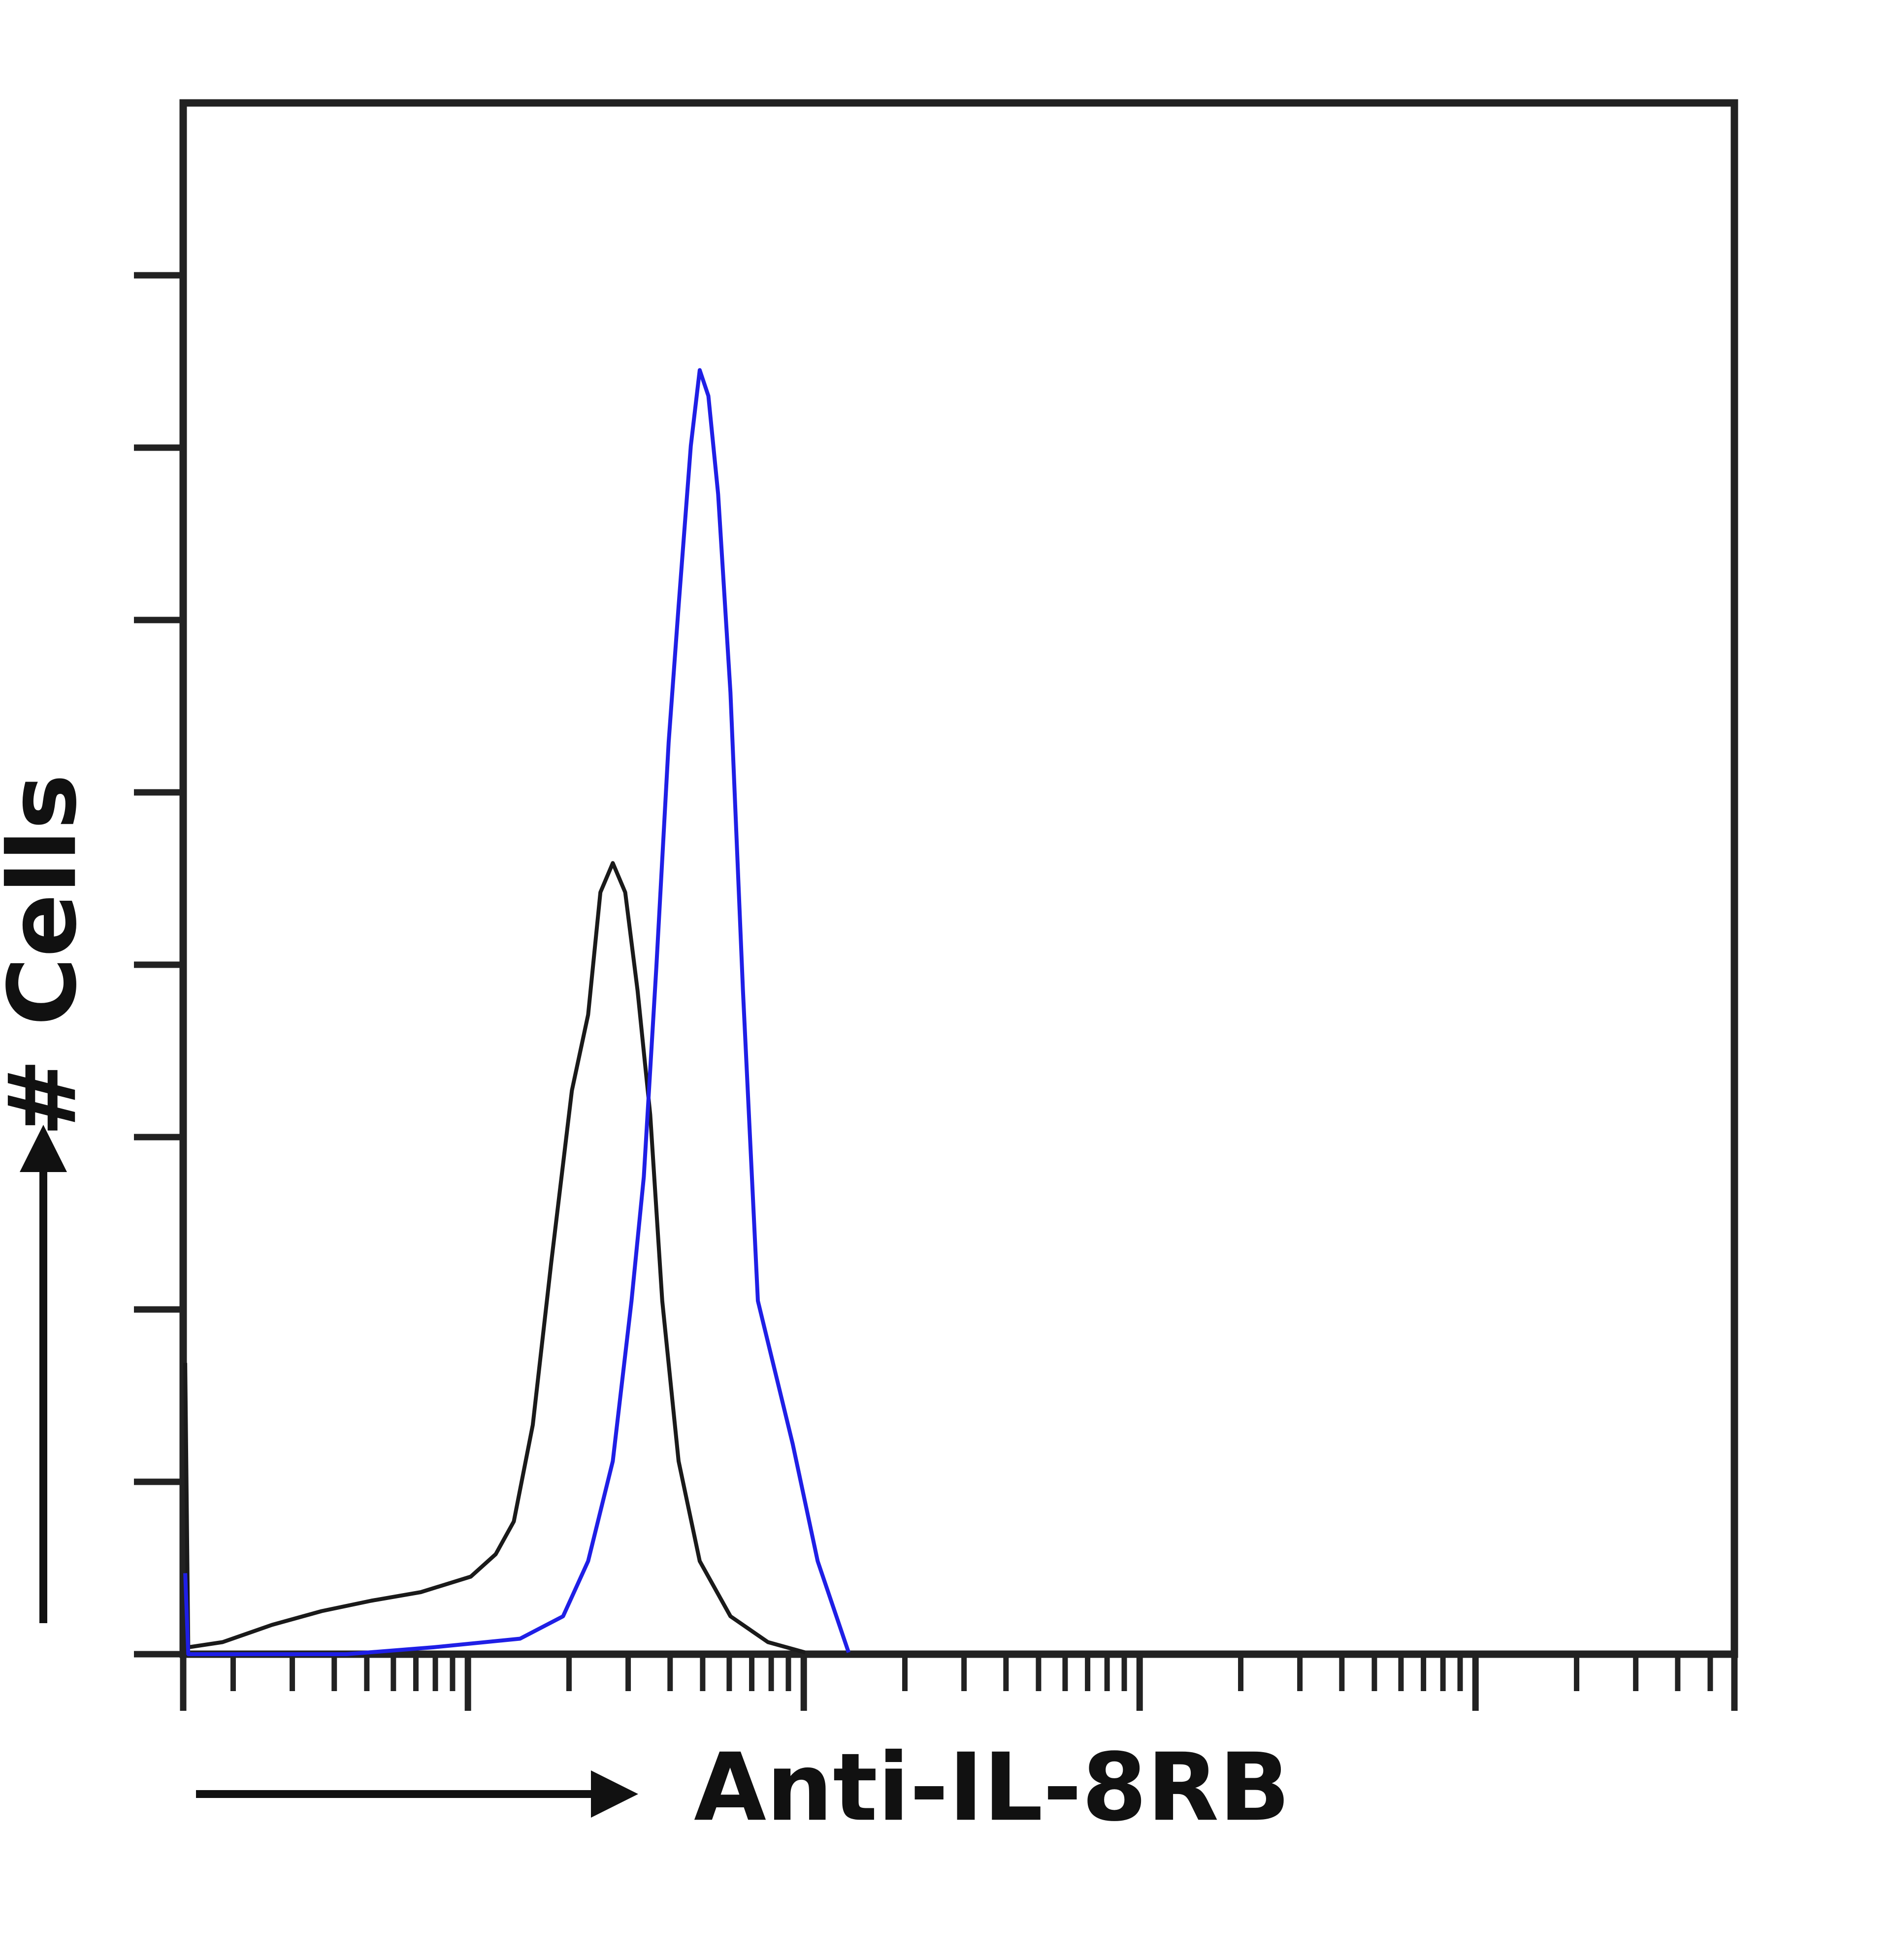 This screenshot has height=1960, width=1891. Describe the element at coordinates (48, 956) in the screenshot. I see `y-axis-label: # Cells` at that location.